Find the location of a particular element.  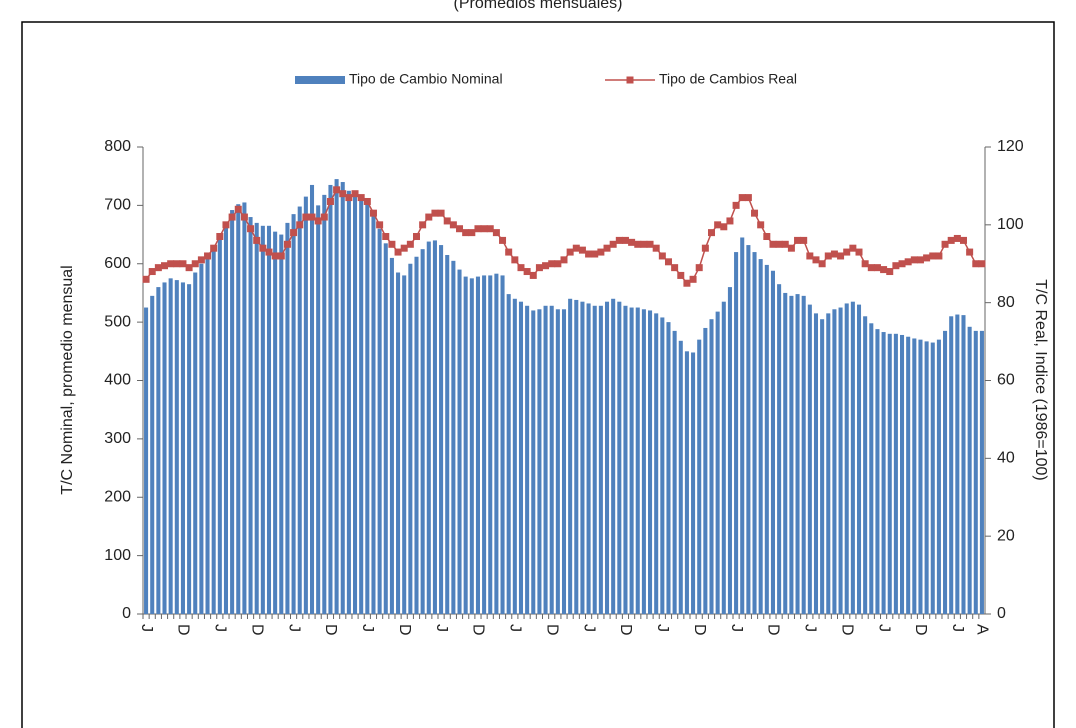

legend-label: Tipo de Cambio Nominal is located at coordinates (426, 79).